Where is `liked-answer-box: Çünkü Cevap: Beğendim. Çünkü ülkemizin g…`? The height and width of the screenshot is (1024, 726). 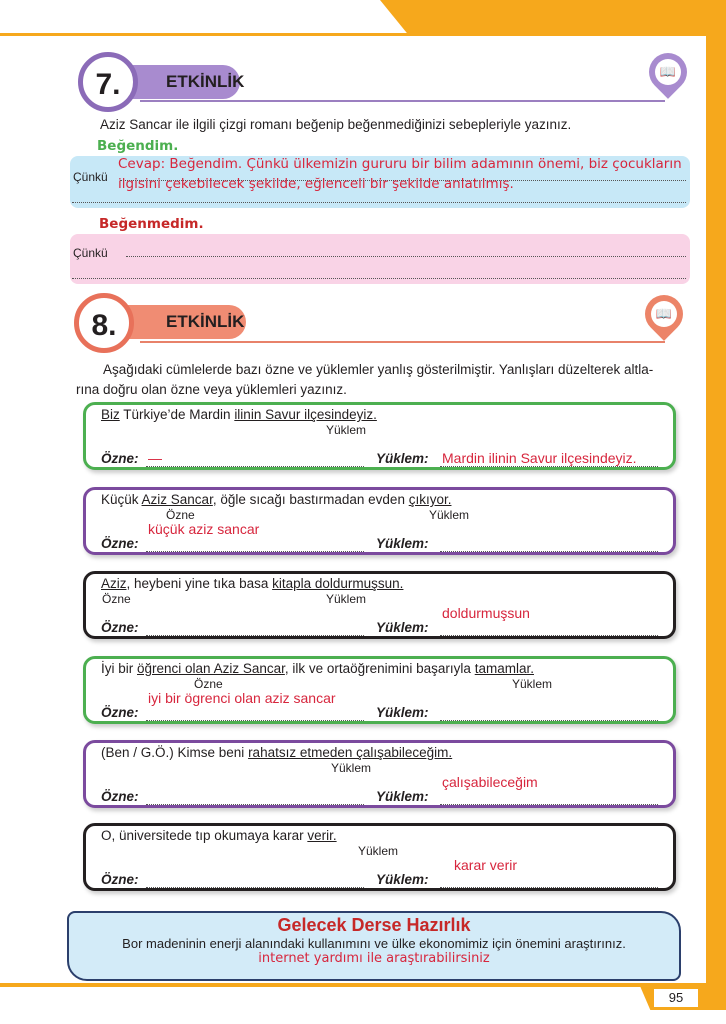 liked-answer-box: Çünkü Cevap: Beğendim. Çünkü ülkemizin g… is located at coordinates (380, 182).